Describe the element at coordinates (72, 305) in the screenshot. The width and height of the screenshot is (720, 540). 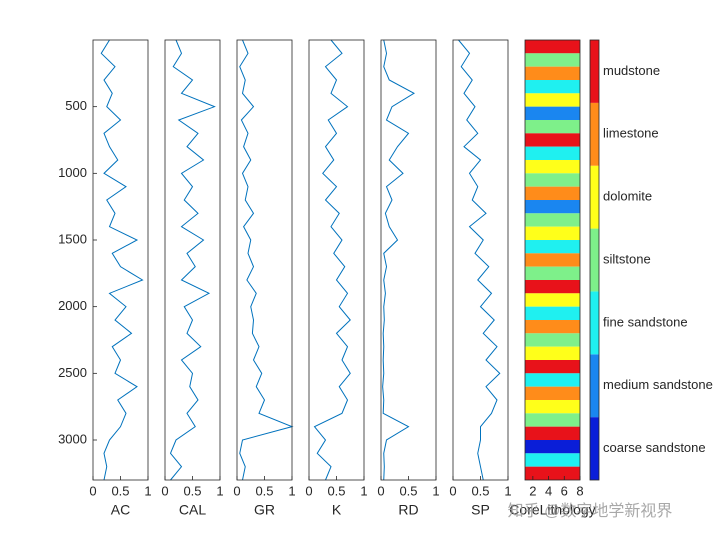
I see `y-tick-label: 2000` at that location.